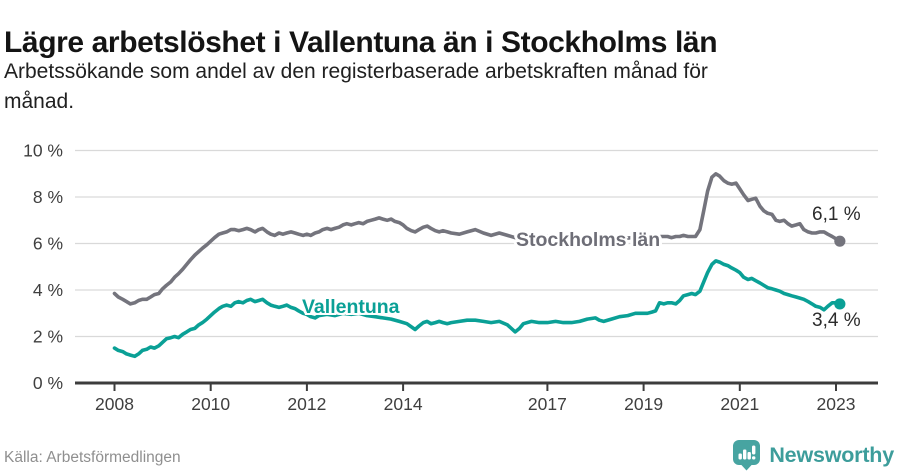 The width and height of the screenshot is (900, 474). Describe the element at coordinates (840, 241) in the screenshot. I see `end-dot-stockholms-lan` at that location.